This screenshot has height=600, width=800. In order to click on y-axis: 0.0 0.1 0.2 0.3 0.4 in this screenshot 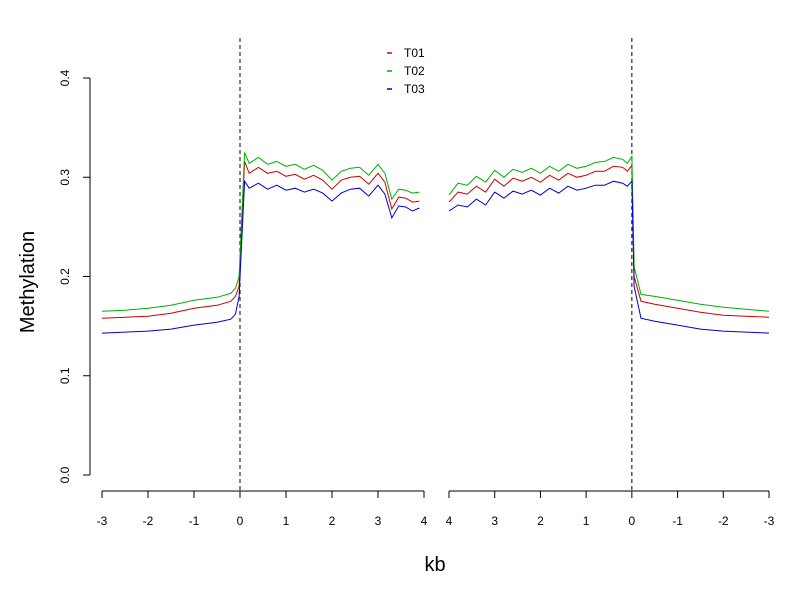, I will do `click(74, 276)`.